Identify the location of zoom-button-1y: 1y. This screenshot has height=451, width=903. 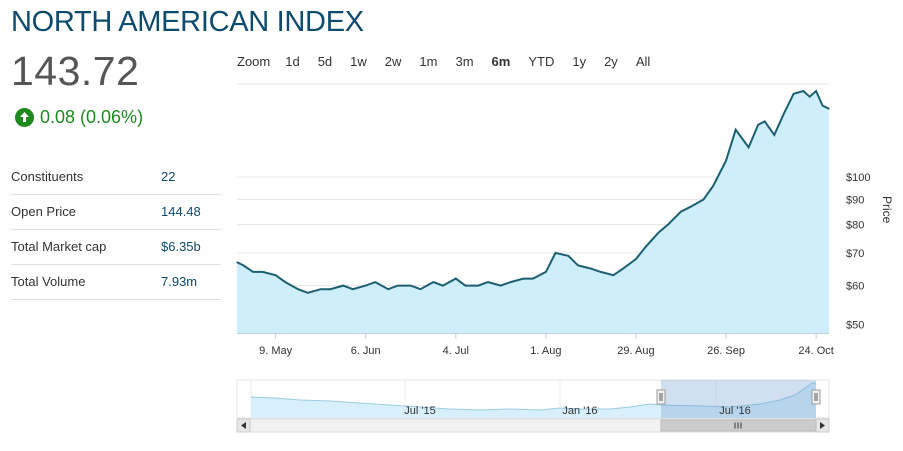
(579, 61).